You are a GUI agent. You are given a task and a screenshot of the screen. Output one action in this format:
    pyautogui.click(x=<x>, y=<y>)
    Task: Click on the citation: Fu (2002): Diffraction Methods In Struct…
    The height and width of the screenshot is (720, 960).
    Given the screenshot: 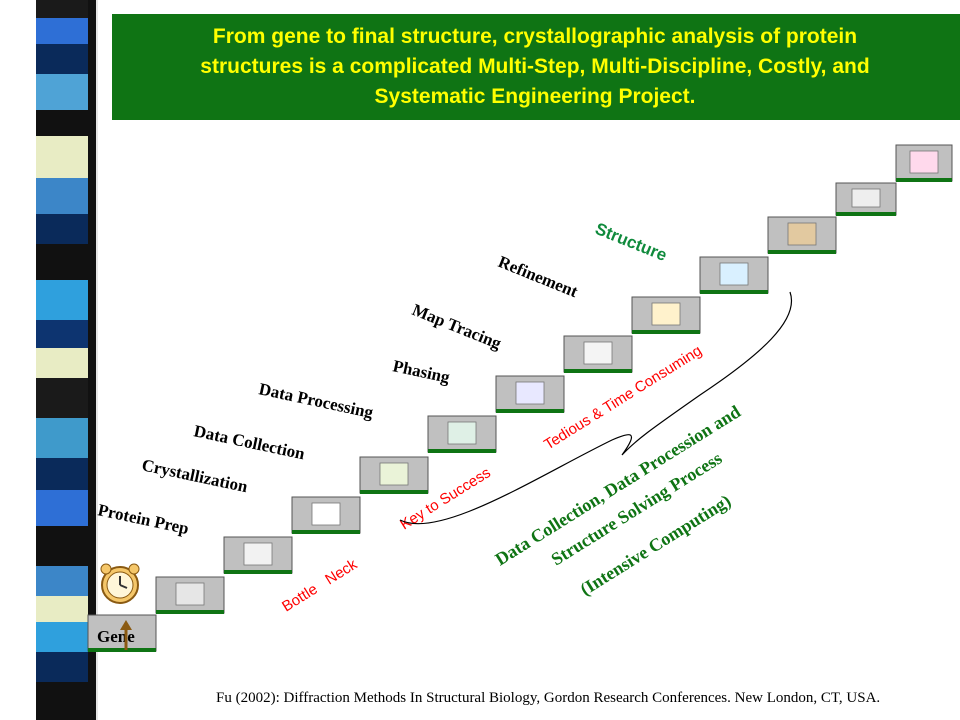 What is the action you would take?
    pyautogui.click(x=548, y=698)
    